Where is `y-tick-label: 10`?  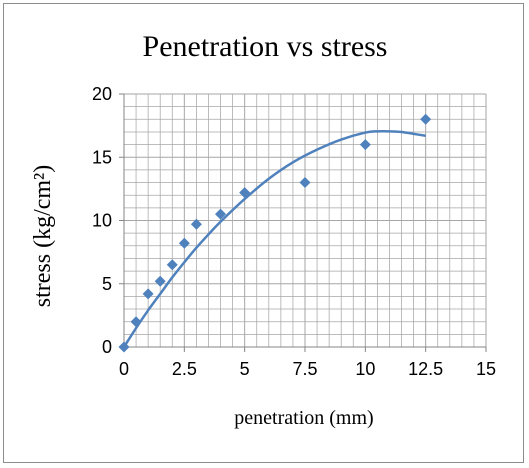 y-tick-label: 10 is located at coordinates (102, 221).